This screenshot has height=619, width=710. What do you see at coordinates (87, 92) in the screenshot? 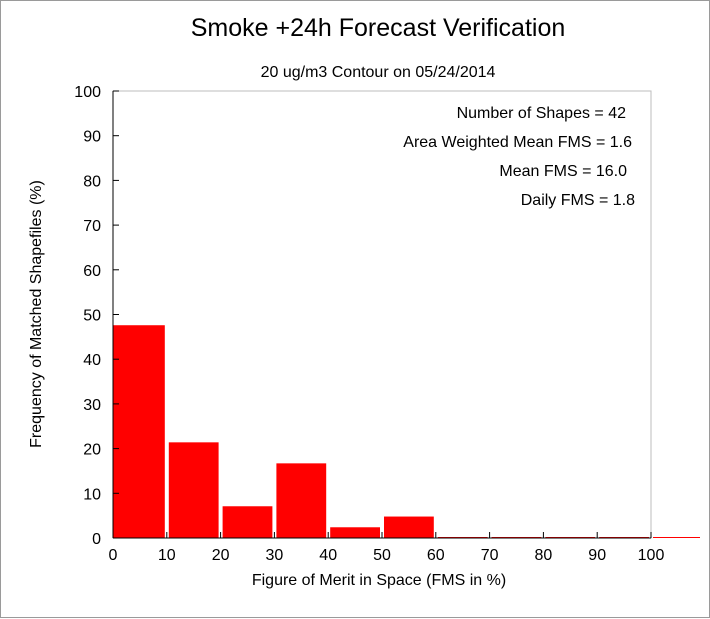
I see `y-tick-label: 100` at bounding box center [87, 92].